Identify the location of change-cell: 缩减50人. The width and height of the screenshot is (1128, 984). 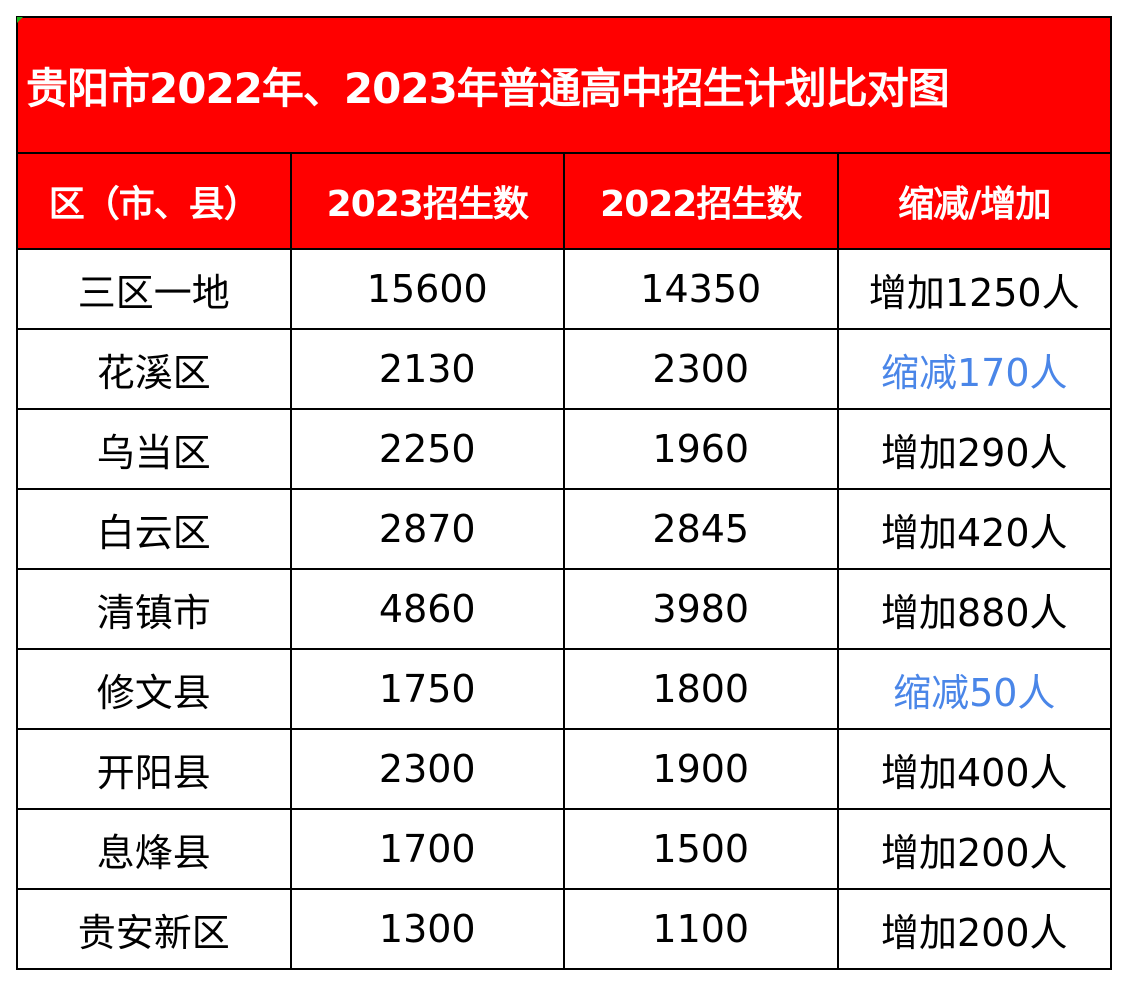
(974, 689).